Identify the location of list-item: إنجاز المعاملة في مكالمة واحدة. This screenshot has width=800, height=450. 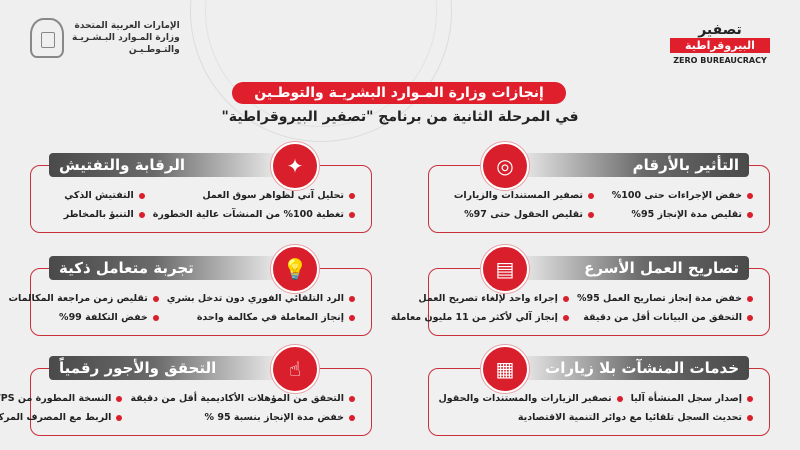
(261, 317).